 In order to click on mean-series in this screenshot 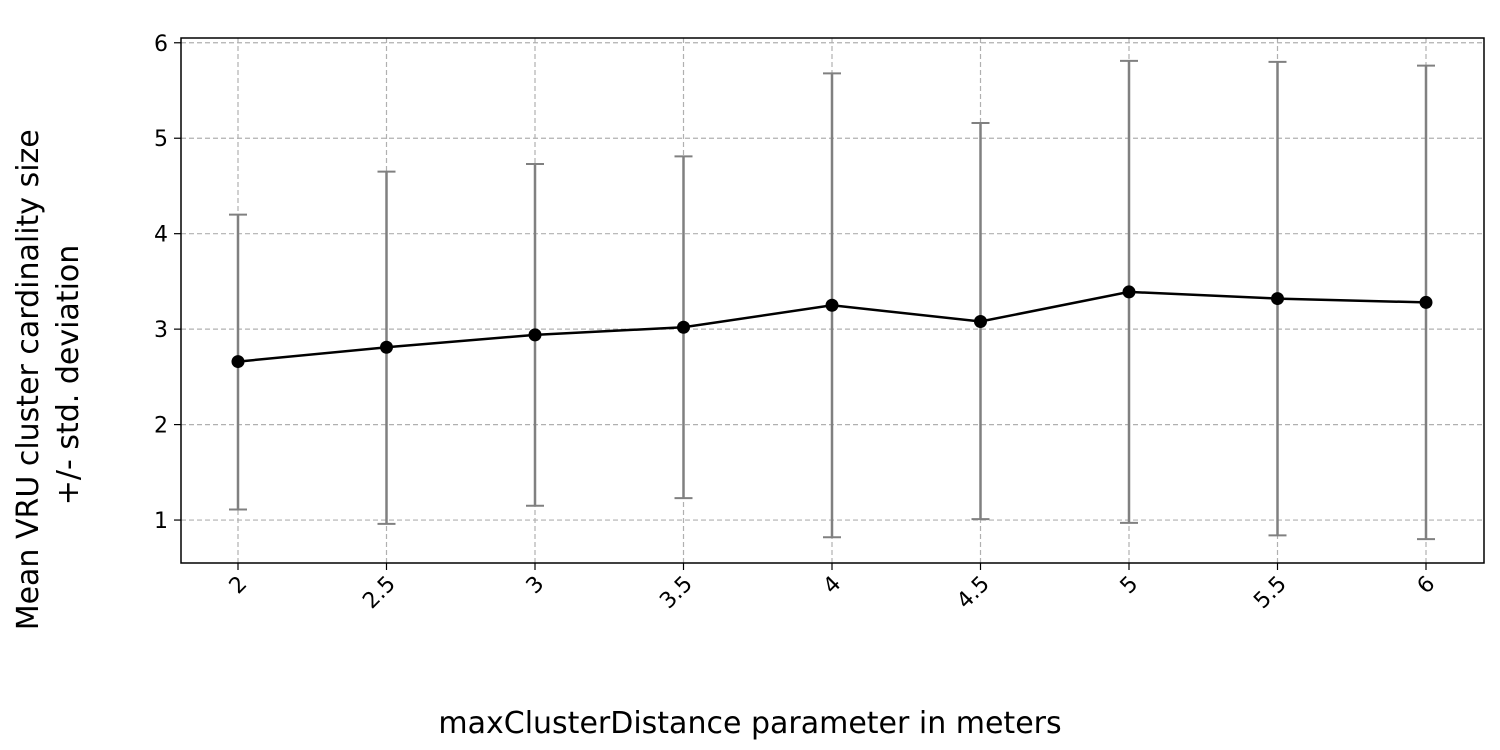, I will do `click(832, 327)`.